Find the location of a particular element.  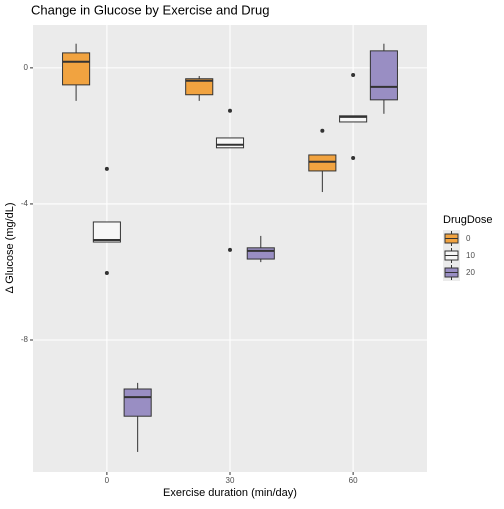

x-tick-label: 30 is located at coordinates (230, 480).